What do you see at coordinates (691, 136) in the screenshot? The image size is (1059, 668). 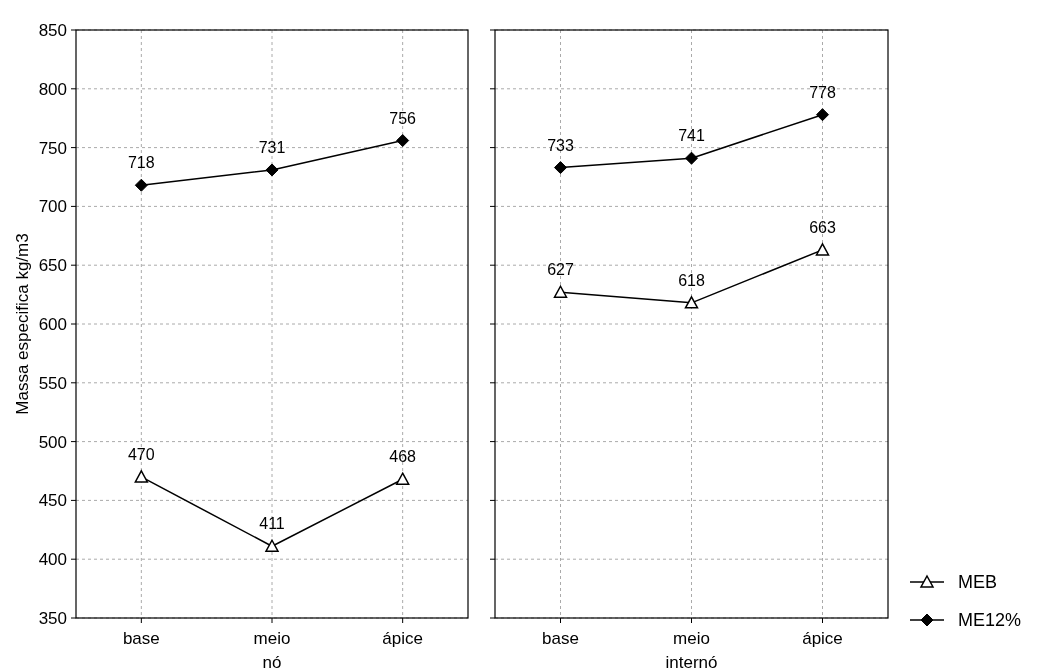 I see `data-label: 741` at bounding box center [691, 136].